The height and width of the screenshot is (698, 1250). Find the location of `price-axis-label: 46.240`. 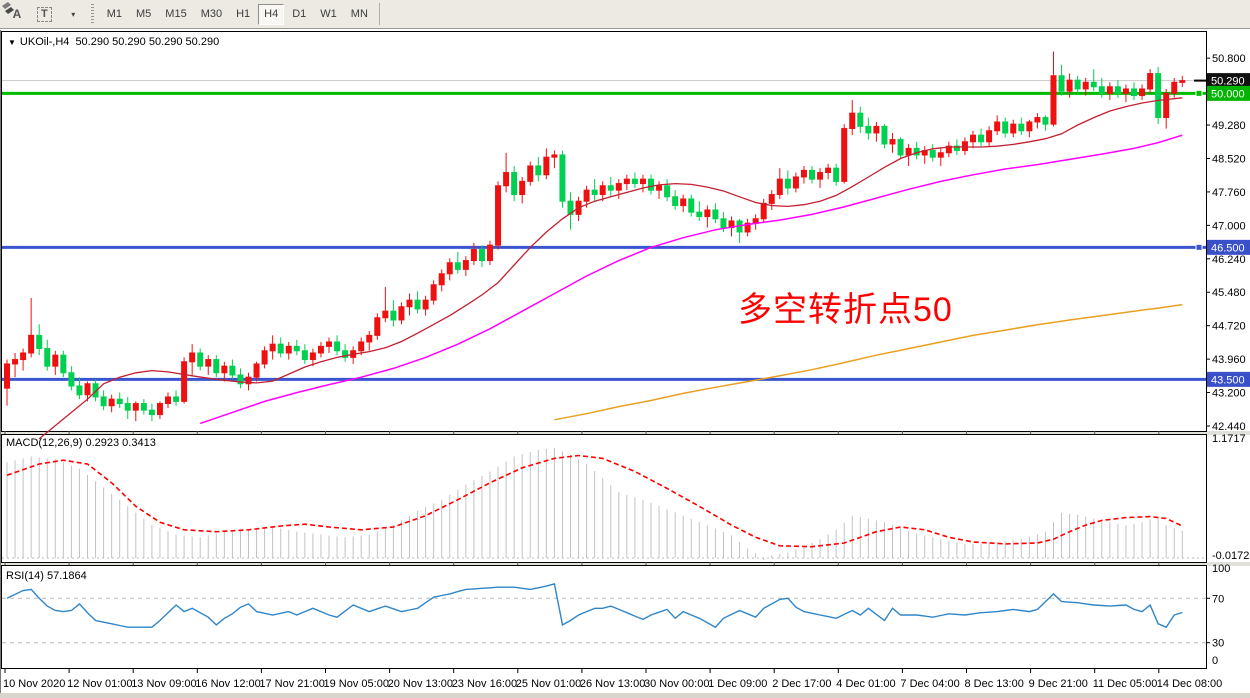

price-axis-label: 46.240 is located at coordinates (1229, 260).